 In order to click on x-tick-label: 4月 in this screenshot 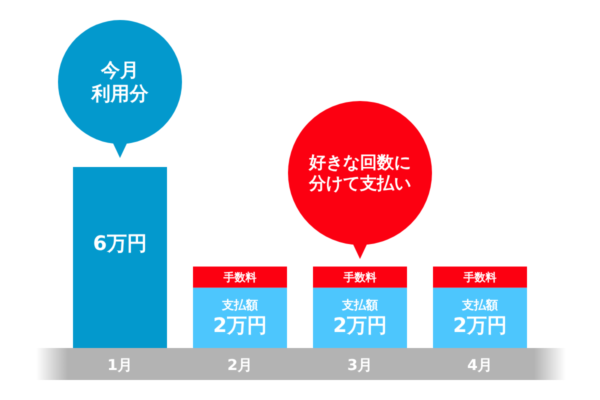, I will do `click(480, 365)`.